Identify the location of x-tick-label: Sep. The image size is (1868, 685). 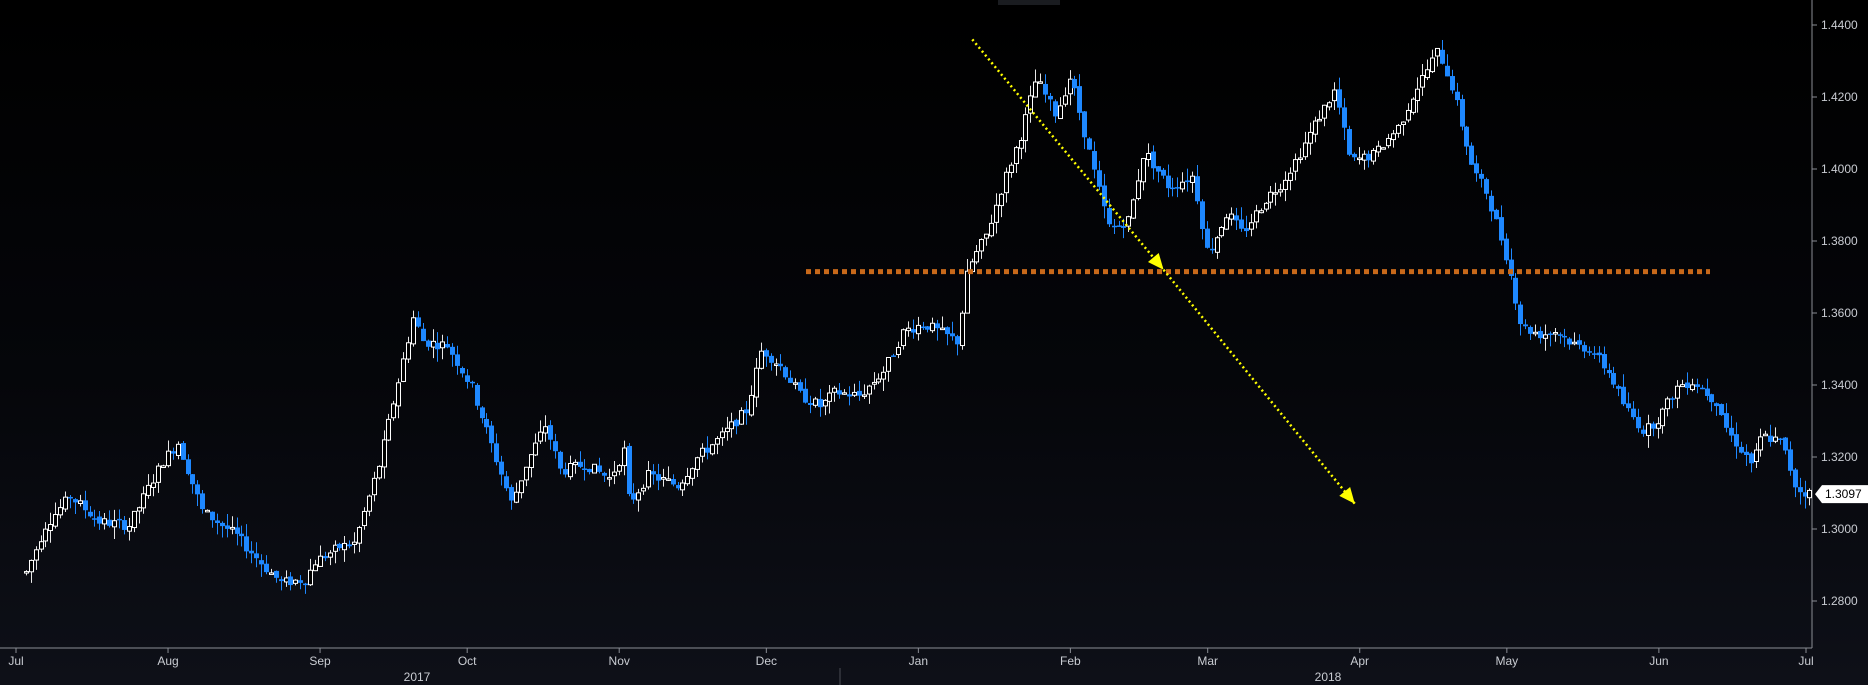
(320, 661).